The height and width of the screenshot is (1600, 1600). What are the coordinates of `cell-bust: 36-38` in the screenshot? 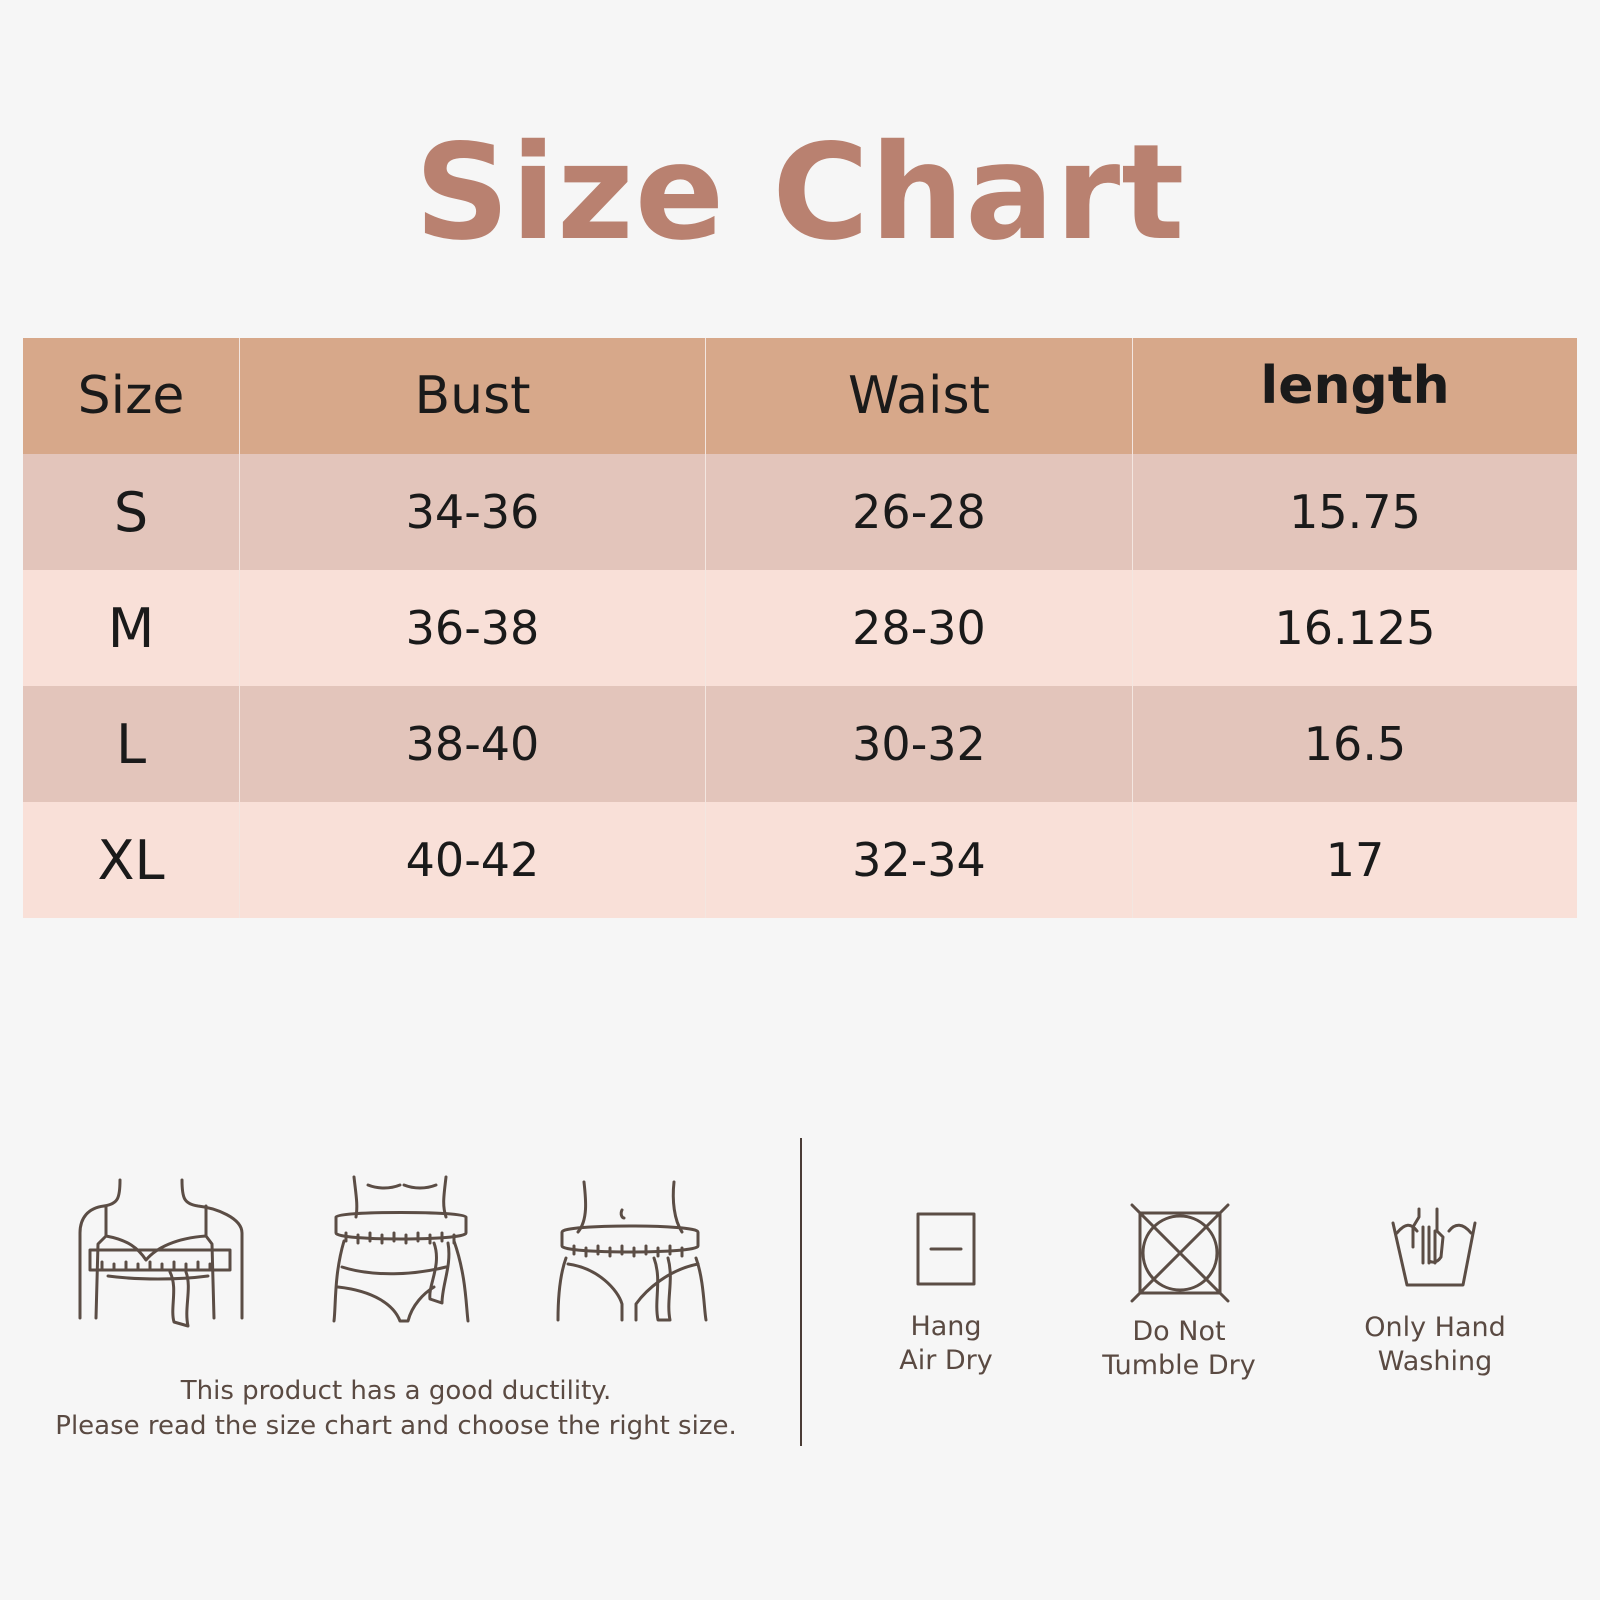 It's located at (472, 628).